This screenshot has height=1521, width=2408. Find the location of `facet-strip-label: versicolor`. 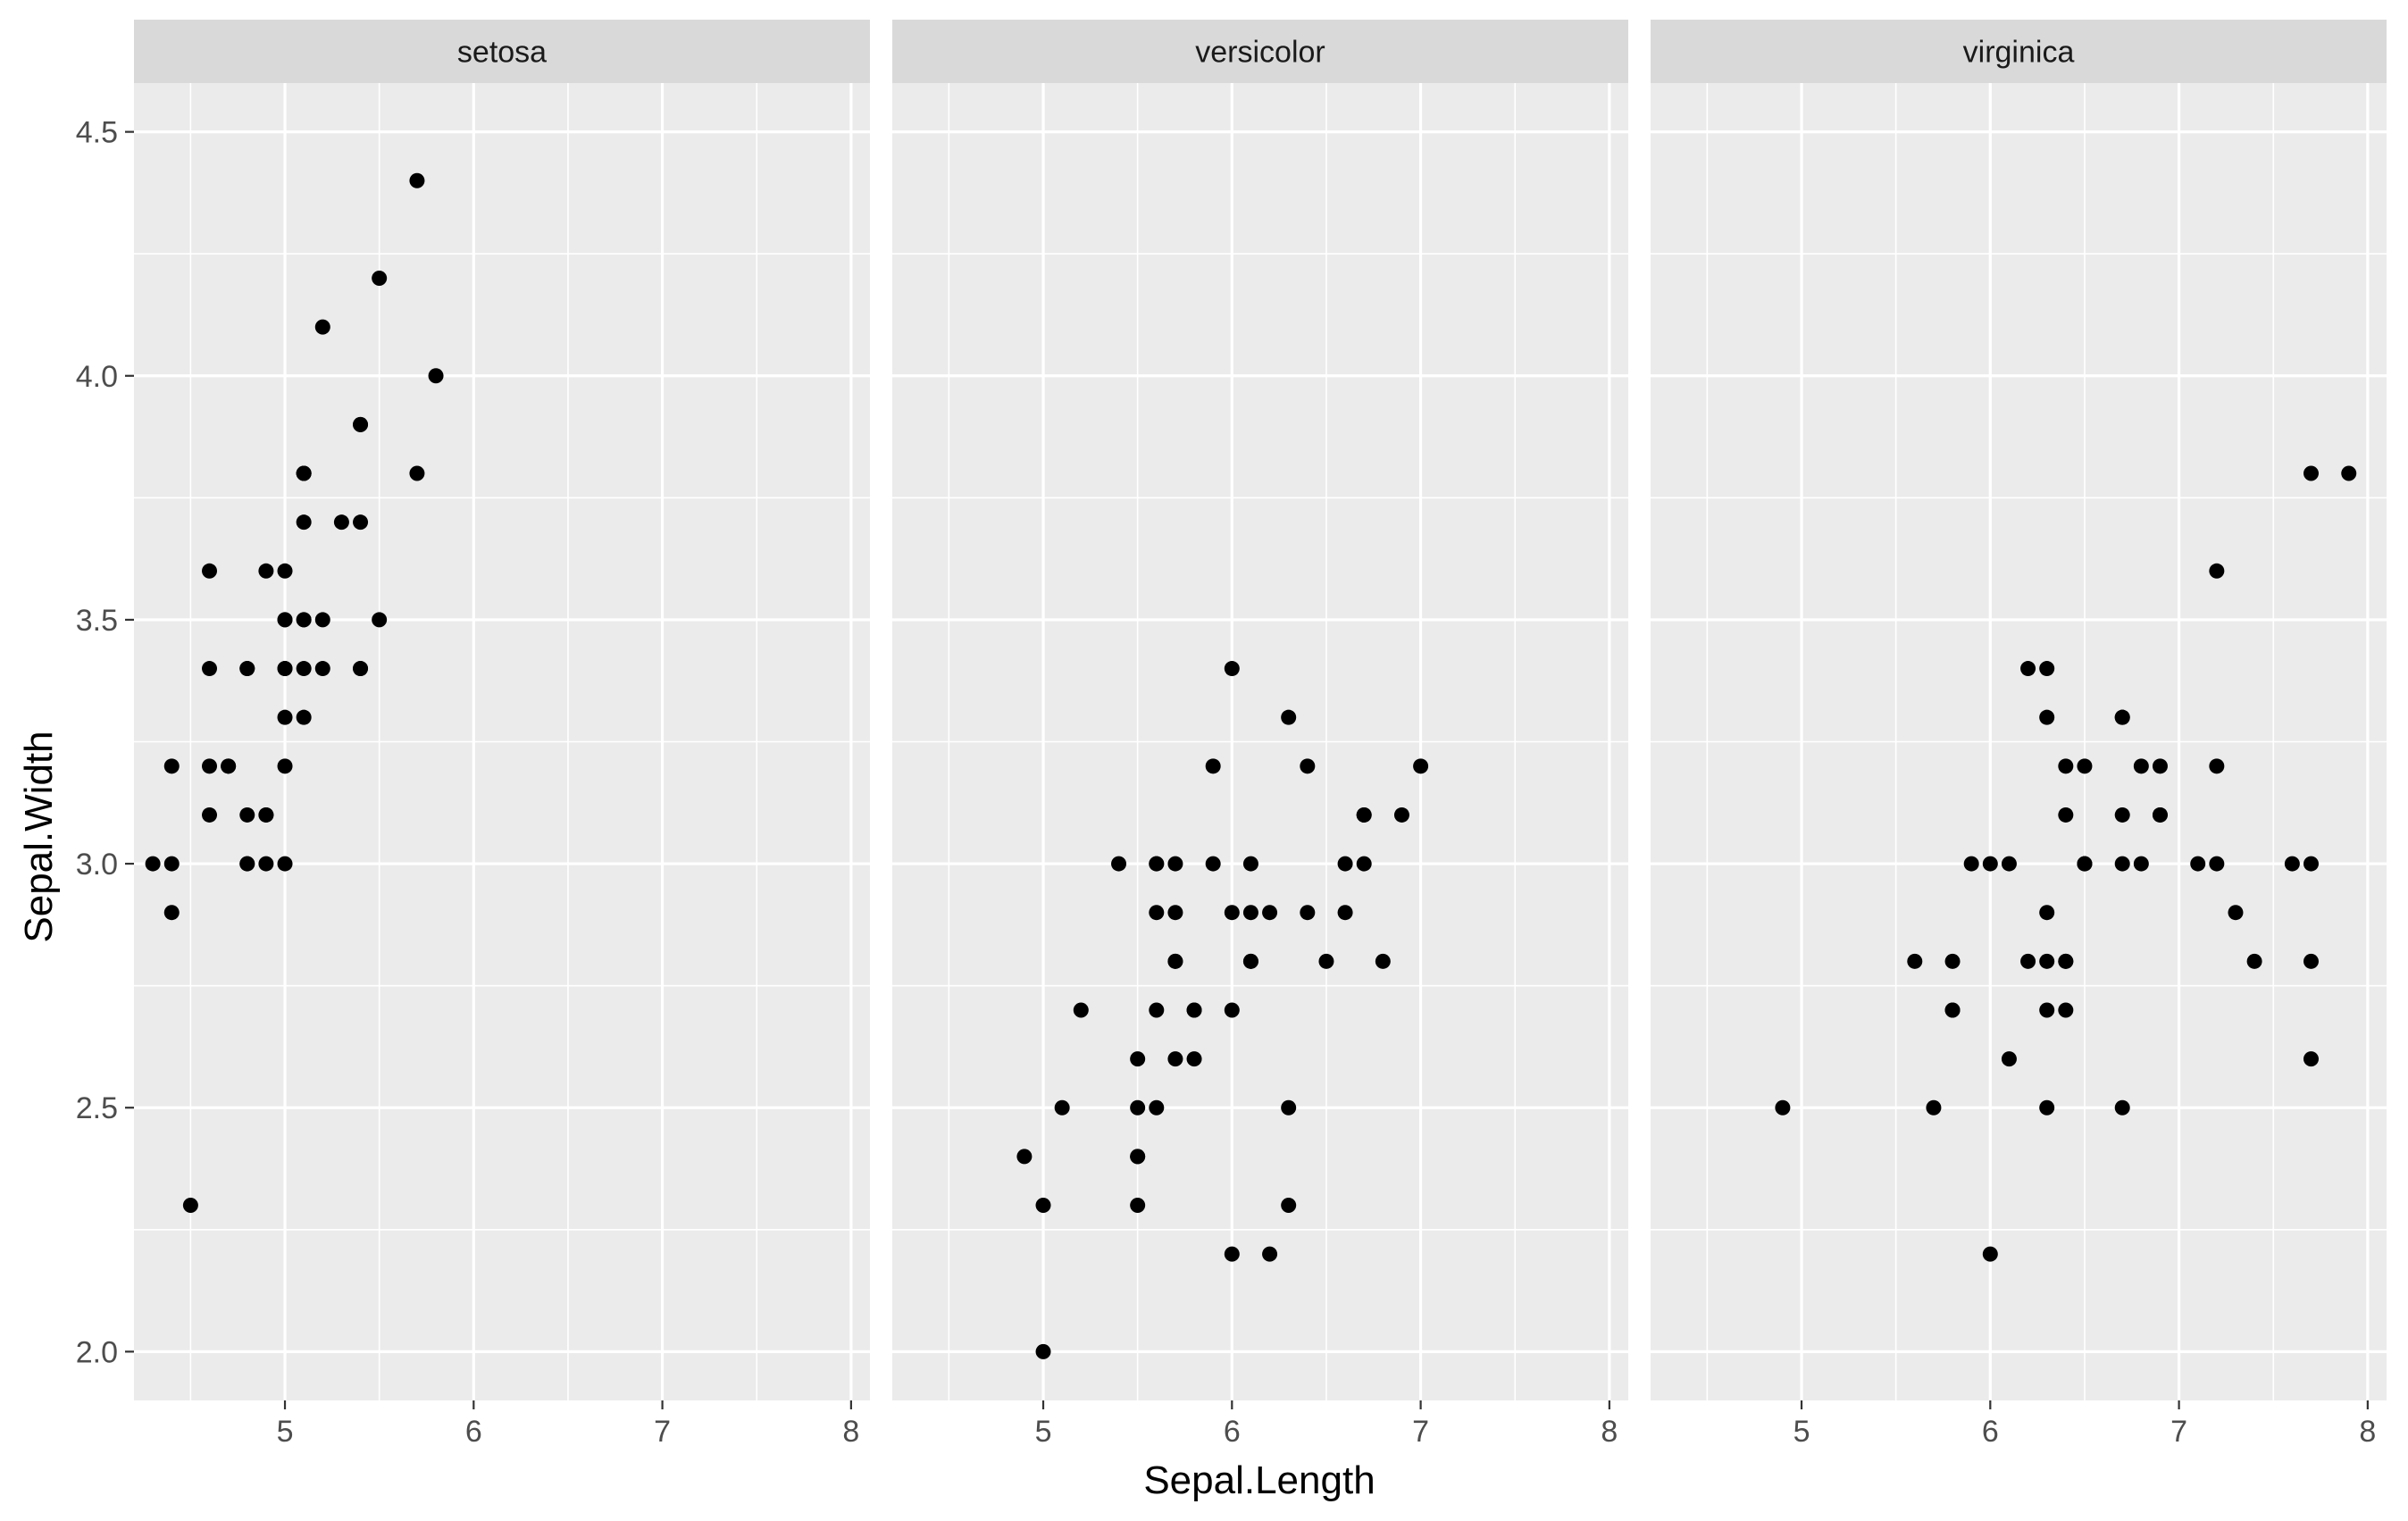

facet-strip-label: versicolor is located at coordinates (1260, 53).